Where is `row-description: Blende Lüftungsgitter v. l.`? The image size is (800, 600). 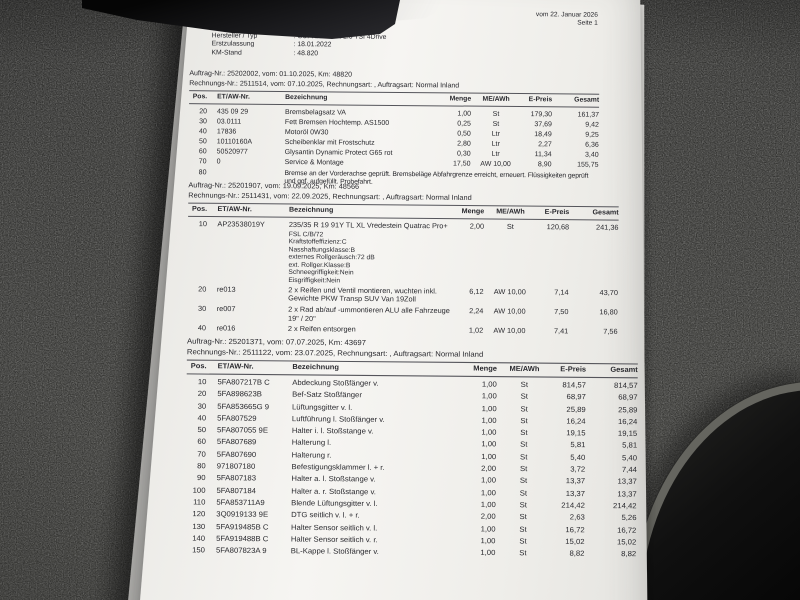
row-description: Blende Lüftungsgitter v. l. is located at coordinates (363, 505).